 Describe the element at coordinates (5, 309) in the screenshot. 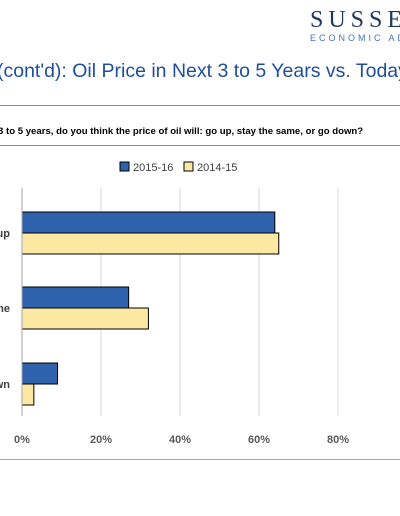

I see `category-label: Stay the same` at that location.